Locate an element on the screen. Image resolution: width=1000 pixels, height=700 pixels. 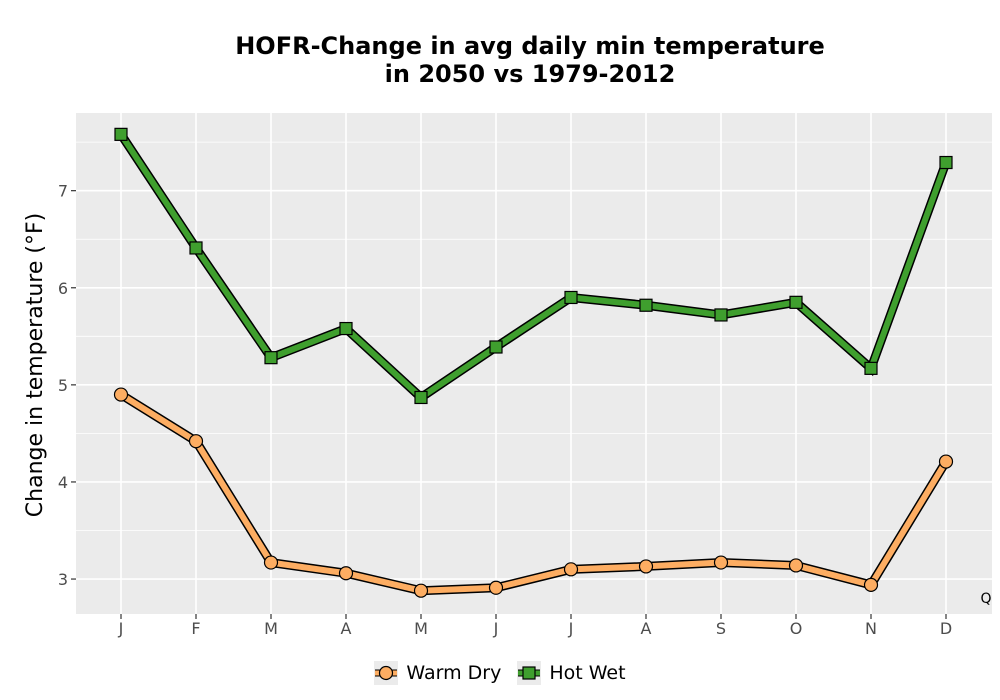
legend-label-warm-dry: Warm Dry is located at coordinates (454, 673).